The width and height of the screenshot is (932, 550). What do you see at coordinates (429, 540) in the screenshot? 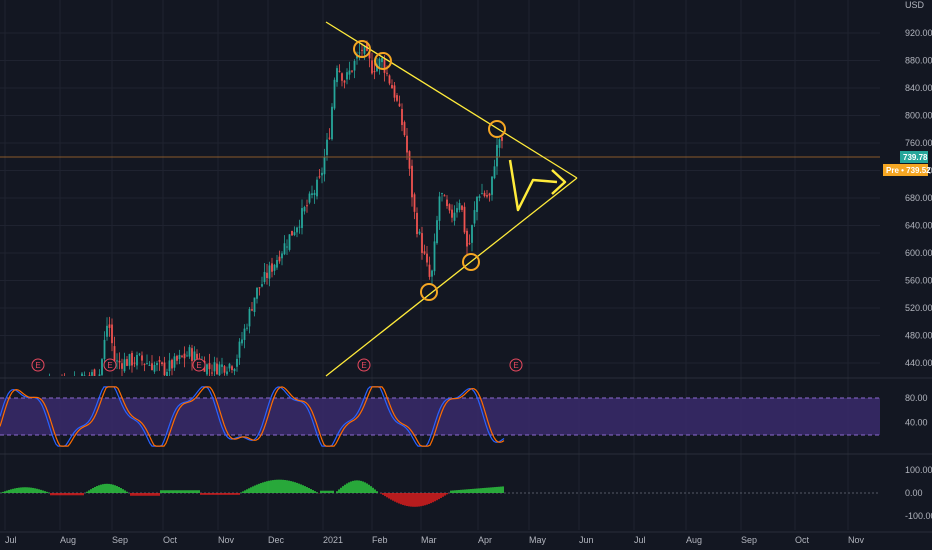
I see `time-tick-label: Mar` at bounding box center [429, 540].